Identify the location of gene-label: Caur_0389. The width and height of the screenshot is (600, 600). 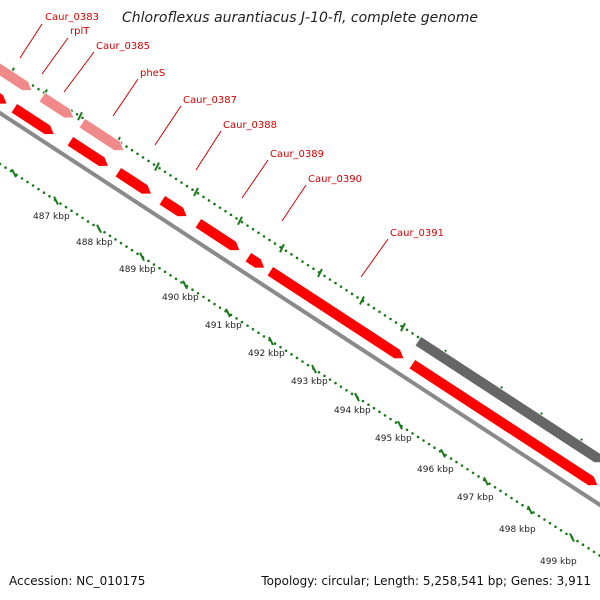
(297, 154).